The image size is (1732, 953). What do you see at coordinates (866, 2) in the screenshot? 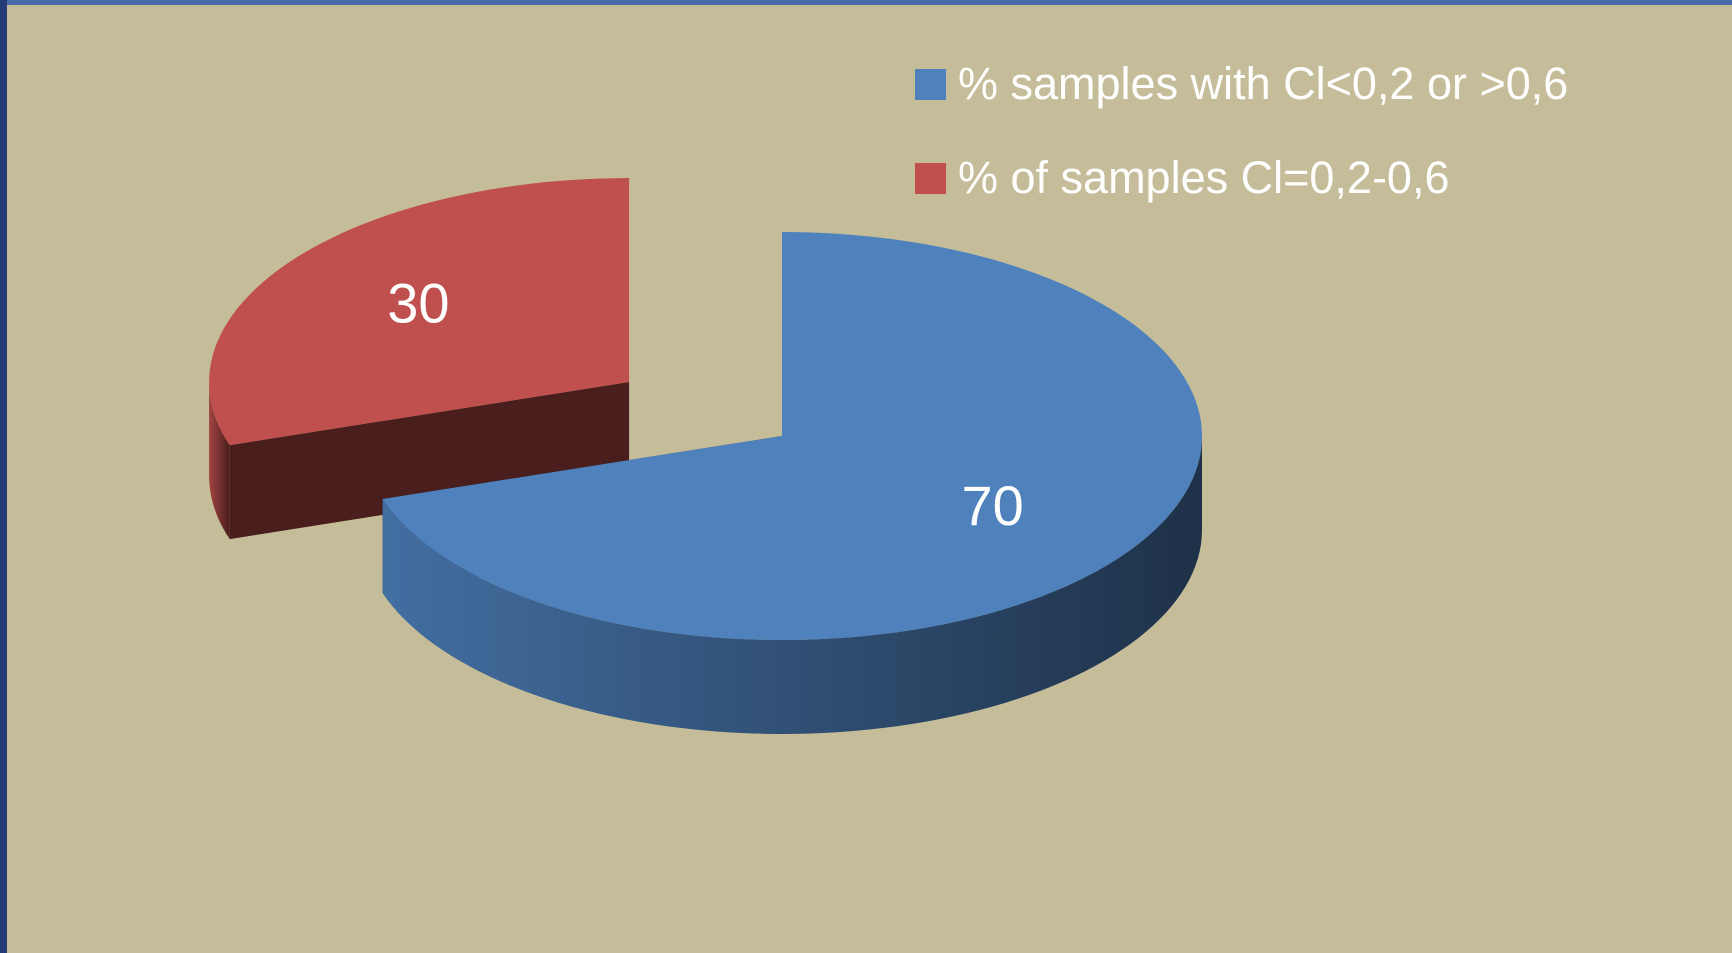
I see `top-border` at bounding box center [866, 2].